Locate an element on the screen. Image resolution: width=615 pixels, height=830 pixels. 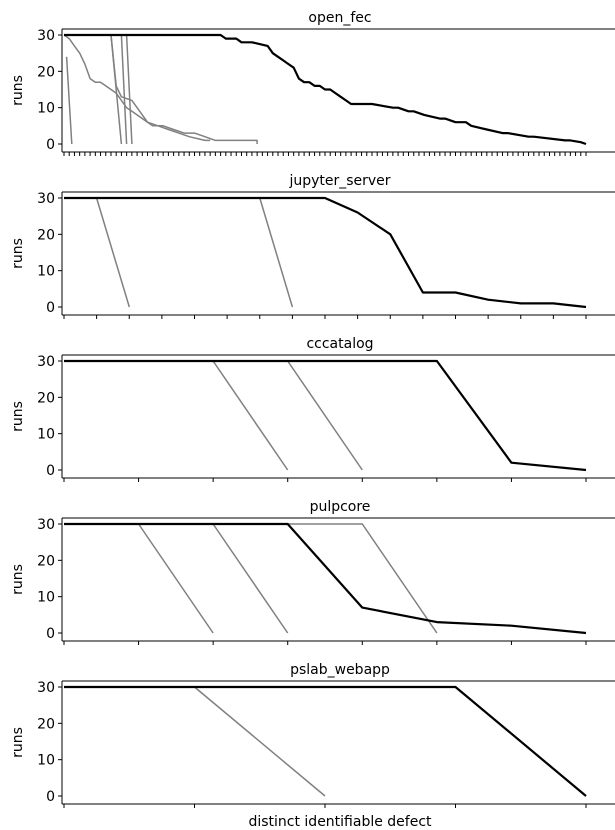
x-axis-label: distinct identifiable defect is located at coordinates (340, 822).